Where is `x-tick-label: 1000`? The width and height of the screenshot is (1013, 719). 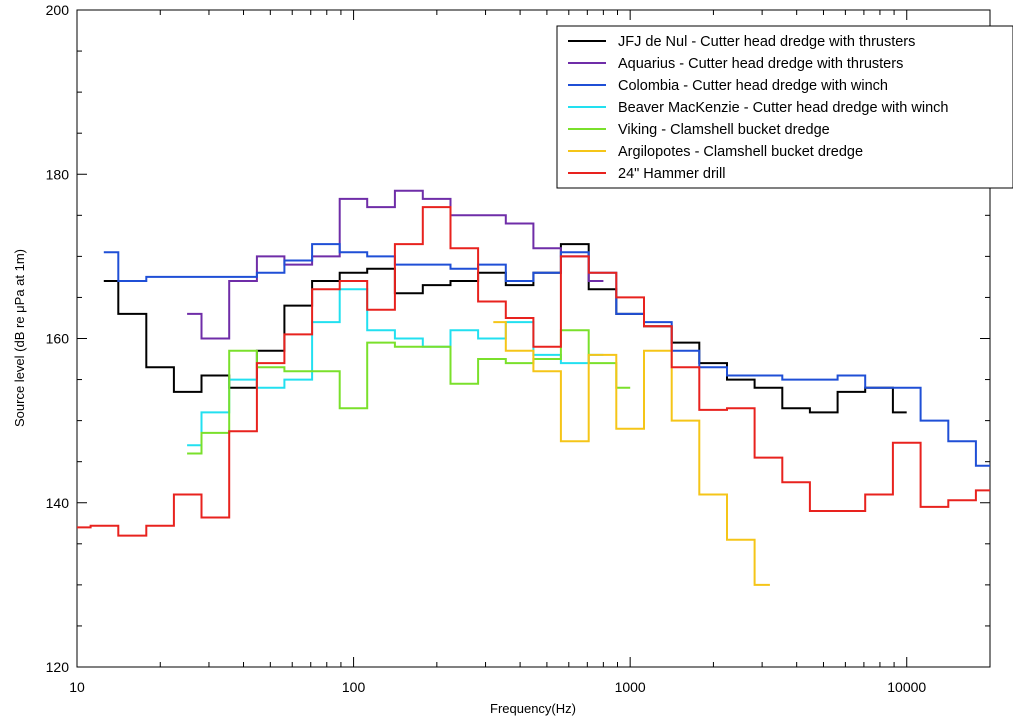
x-tick-label: 1000 is located at coordinates (630, 687).